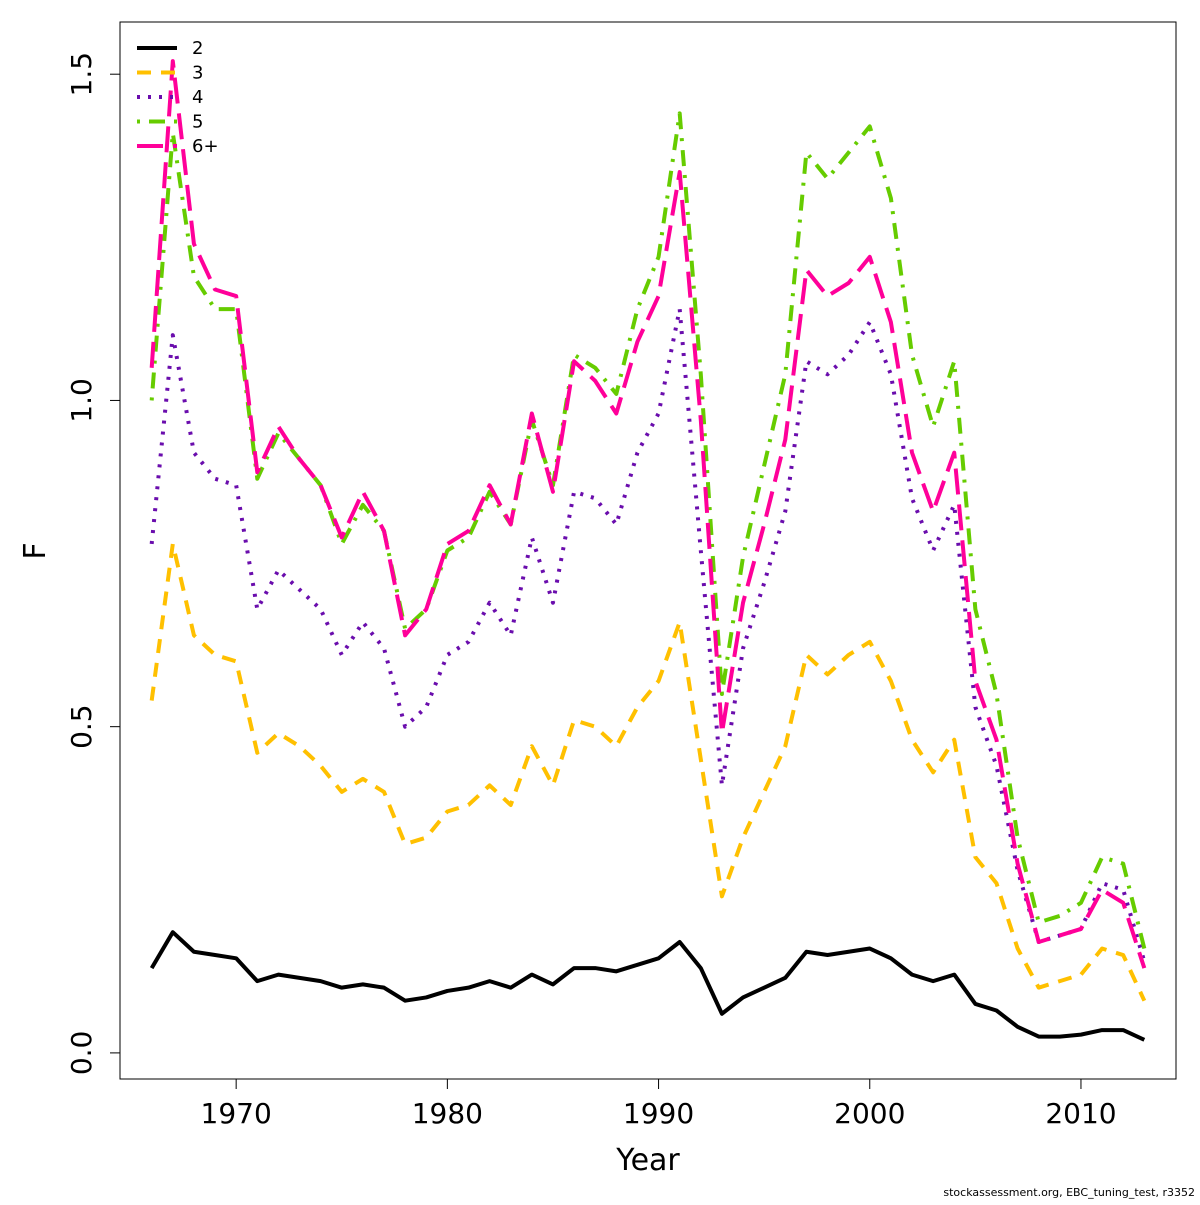 This screenshot has height=1205, width=1200. What do you see at coordinates (205, 146) in the screenshot?
I see `legend-label: 6+` at bounding box center [205, 146].